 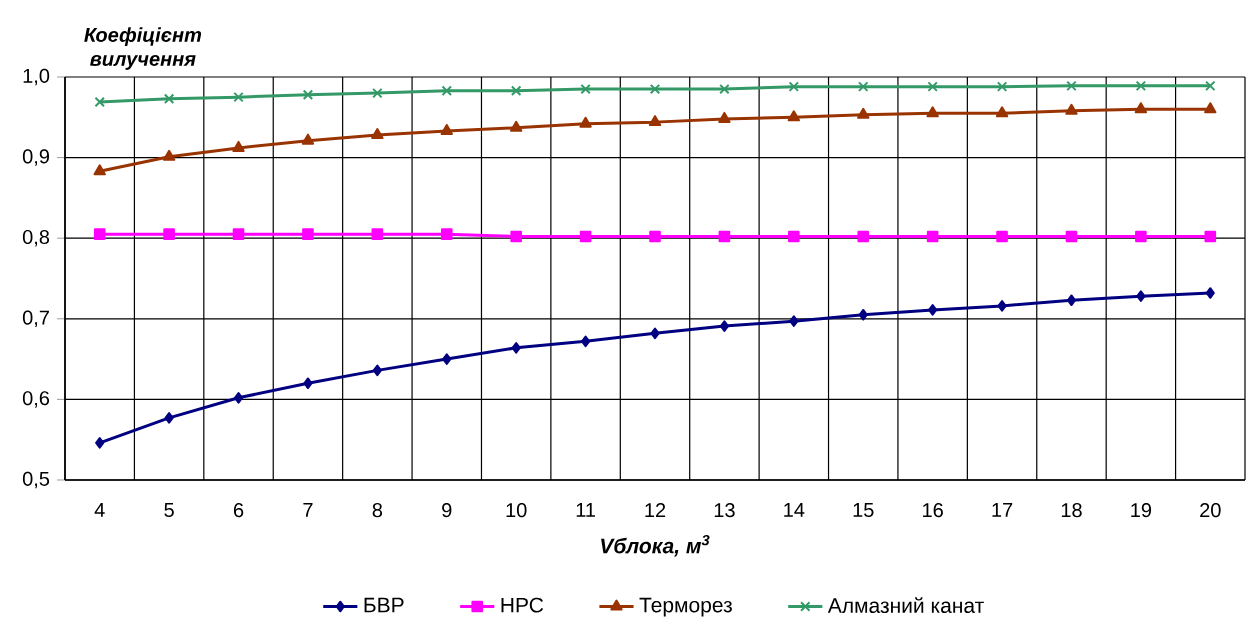 I want to click on x-tick-label: 16, so click(x=933, y=510).